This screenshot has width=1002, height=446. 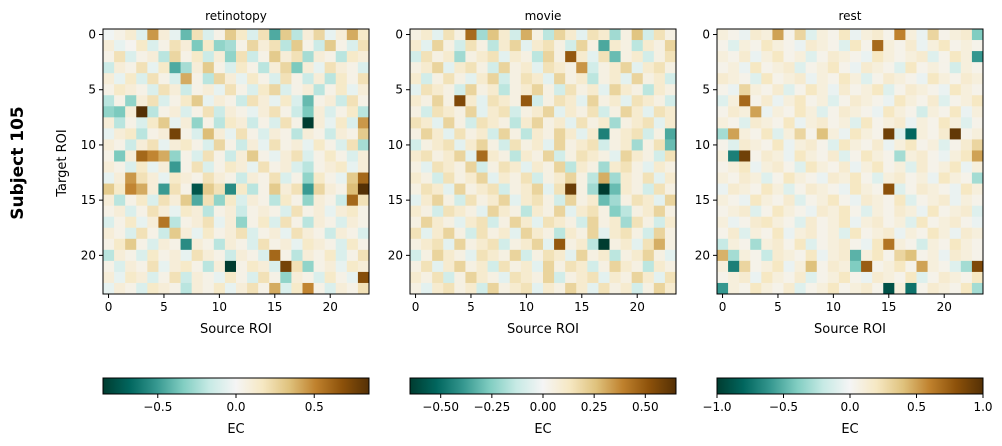 I want to click on x-axis-label: Source ROI, so click(x=236, y=329).